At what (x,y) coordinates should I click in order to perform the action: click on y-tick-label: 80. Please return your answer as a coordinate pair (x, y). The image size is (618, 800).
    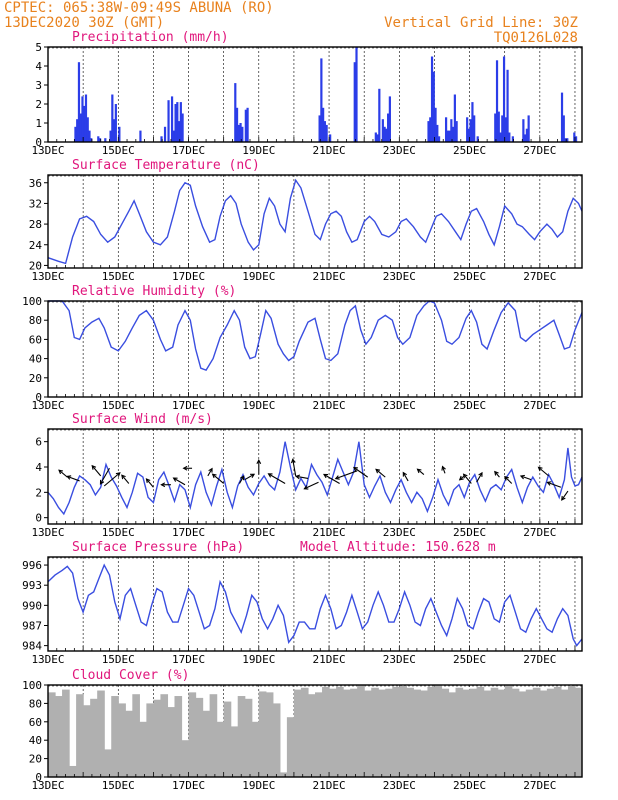
    Looking at the image, I should click on (35, 320).